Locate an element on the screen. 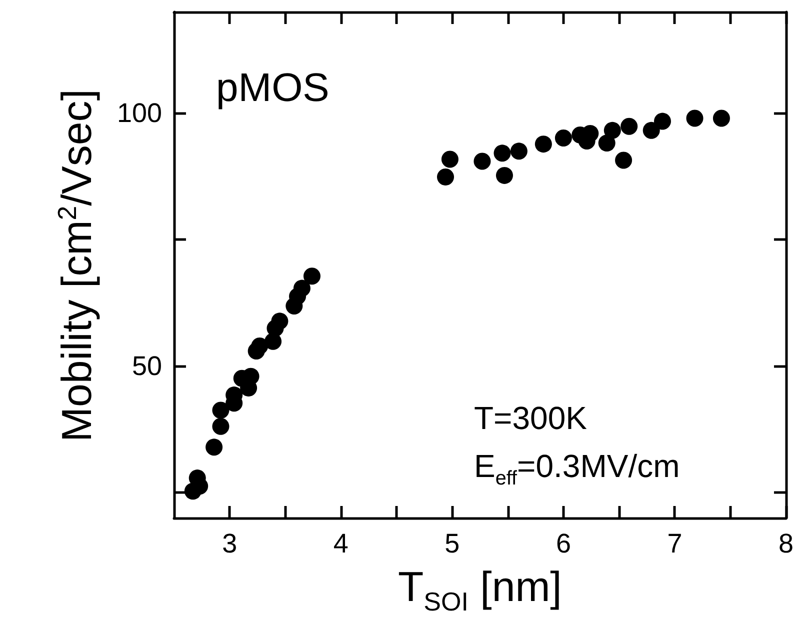 This screenshot has width=808, height=631. x-tick-label: 4 is located at coordinates (340, 543).